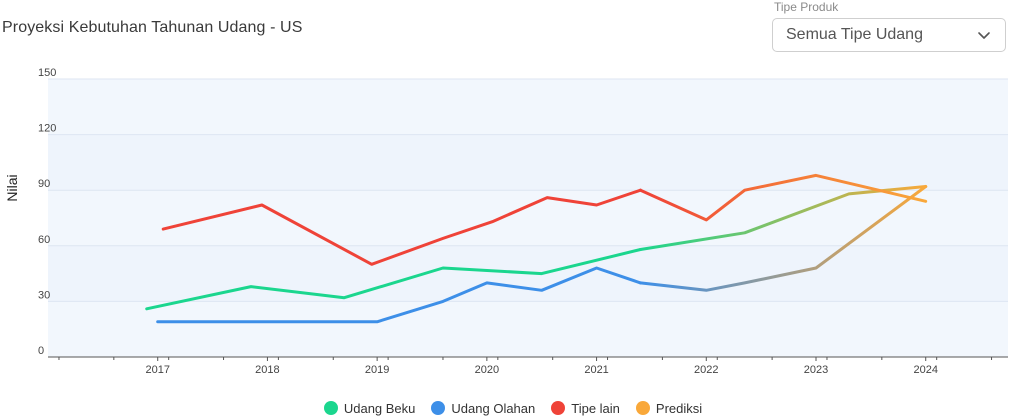  I want to click on y-tick-label: 150, so click(47, 73).